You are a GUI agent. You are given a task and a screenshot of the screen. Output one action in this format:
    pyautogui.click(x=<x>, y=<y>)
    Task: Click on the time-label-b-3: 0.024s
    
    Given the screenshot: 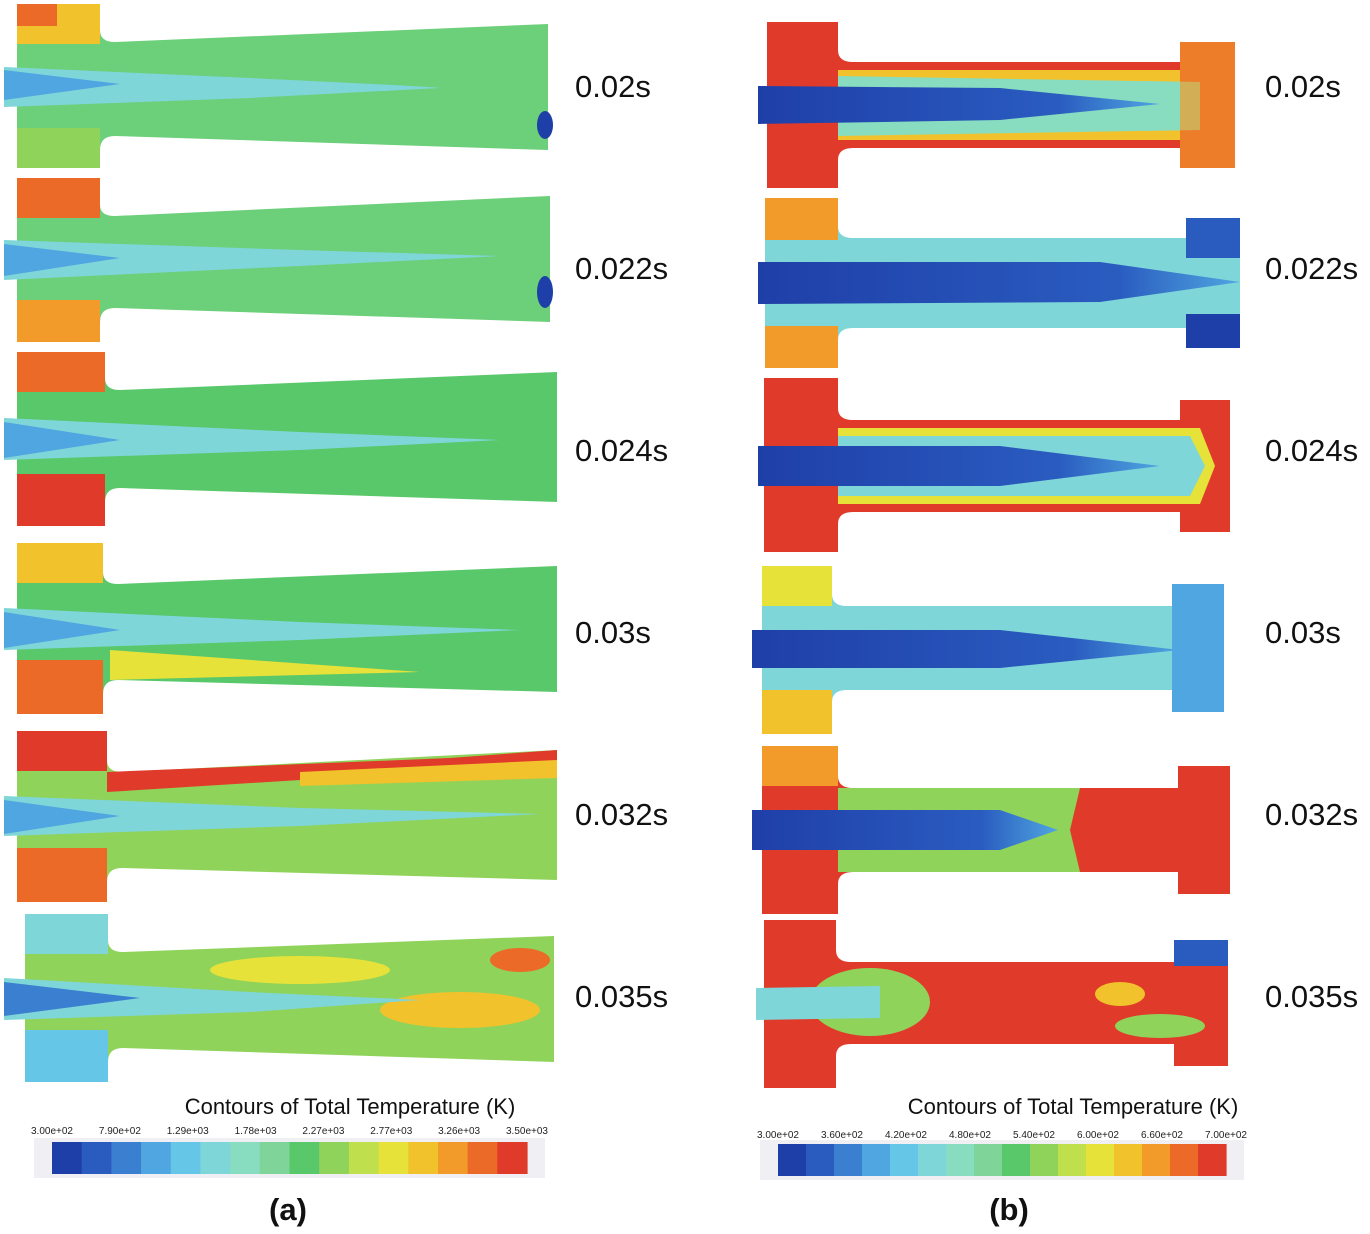 What is the action you would take?
    pyautogui.click(x=1311, y=450)
    